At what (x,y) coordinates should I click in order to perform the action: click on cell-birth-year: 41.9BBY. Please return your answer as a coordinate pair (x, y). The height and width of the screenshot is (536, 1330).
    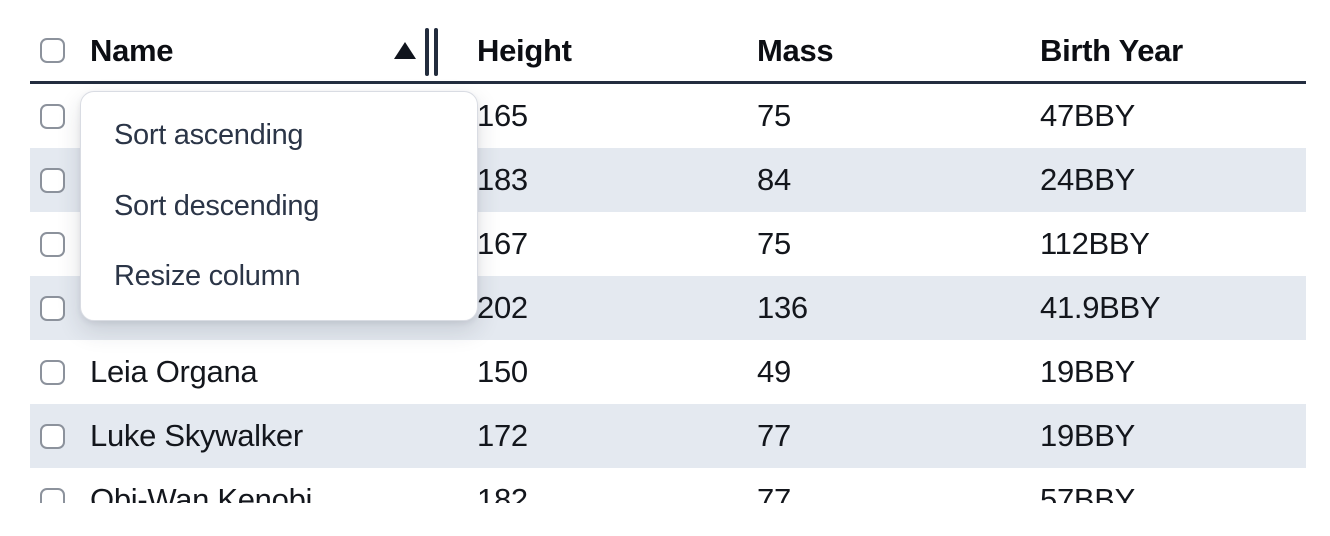
    Looking at the image, I should click on (1100, 307).